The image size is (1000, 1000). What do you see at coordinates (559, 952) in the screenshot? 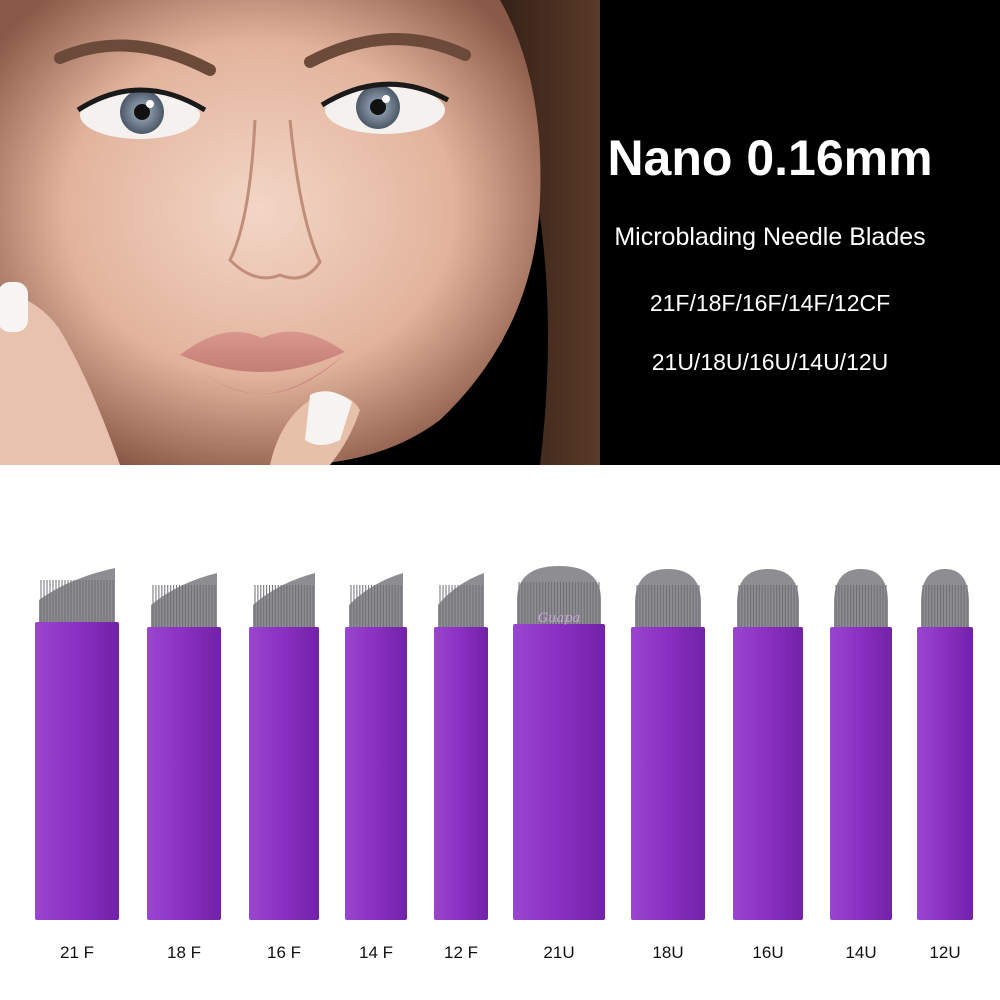
I see `blade-label: 21U` at bounding box center [559, 952].